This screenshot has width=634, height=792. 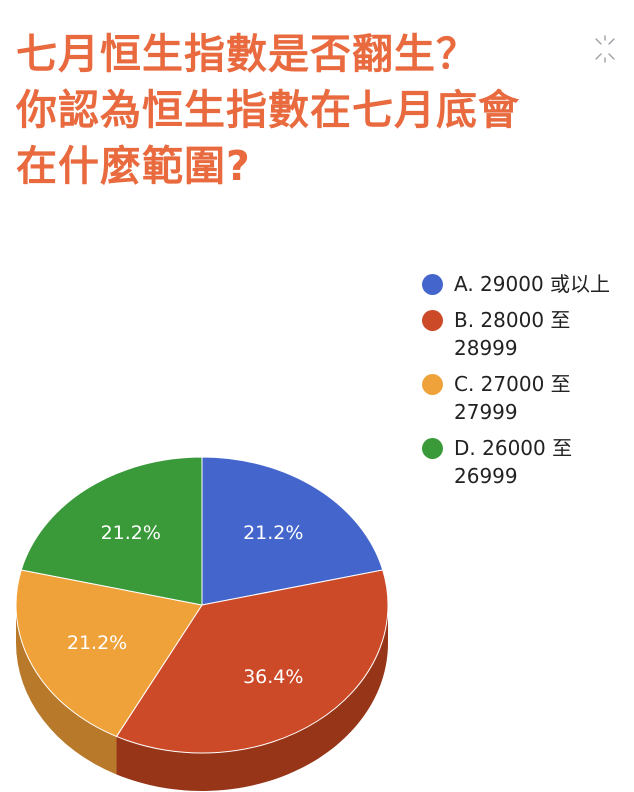 What do you see at coordinates (273, 533) in the screenshot?
I see `pie-label-a: 21.2%` at bounding box center [273, 533].